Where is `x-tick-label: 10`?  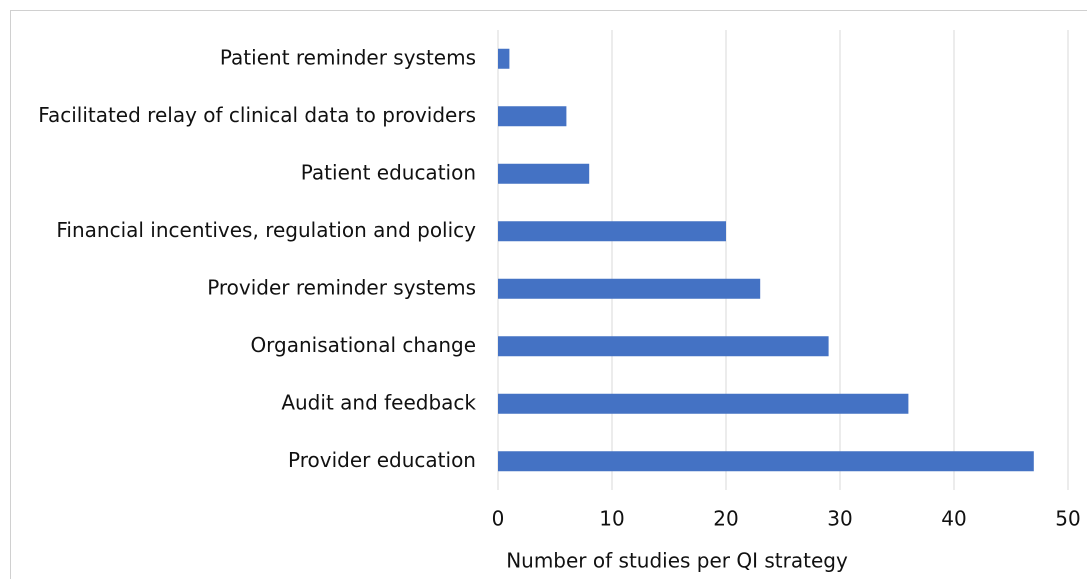
x-tick-label: 10 is located at coordinates (611, 519).